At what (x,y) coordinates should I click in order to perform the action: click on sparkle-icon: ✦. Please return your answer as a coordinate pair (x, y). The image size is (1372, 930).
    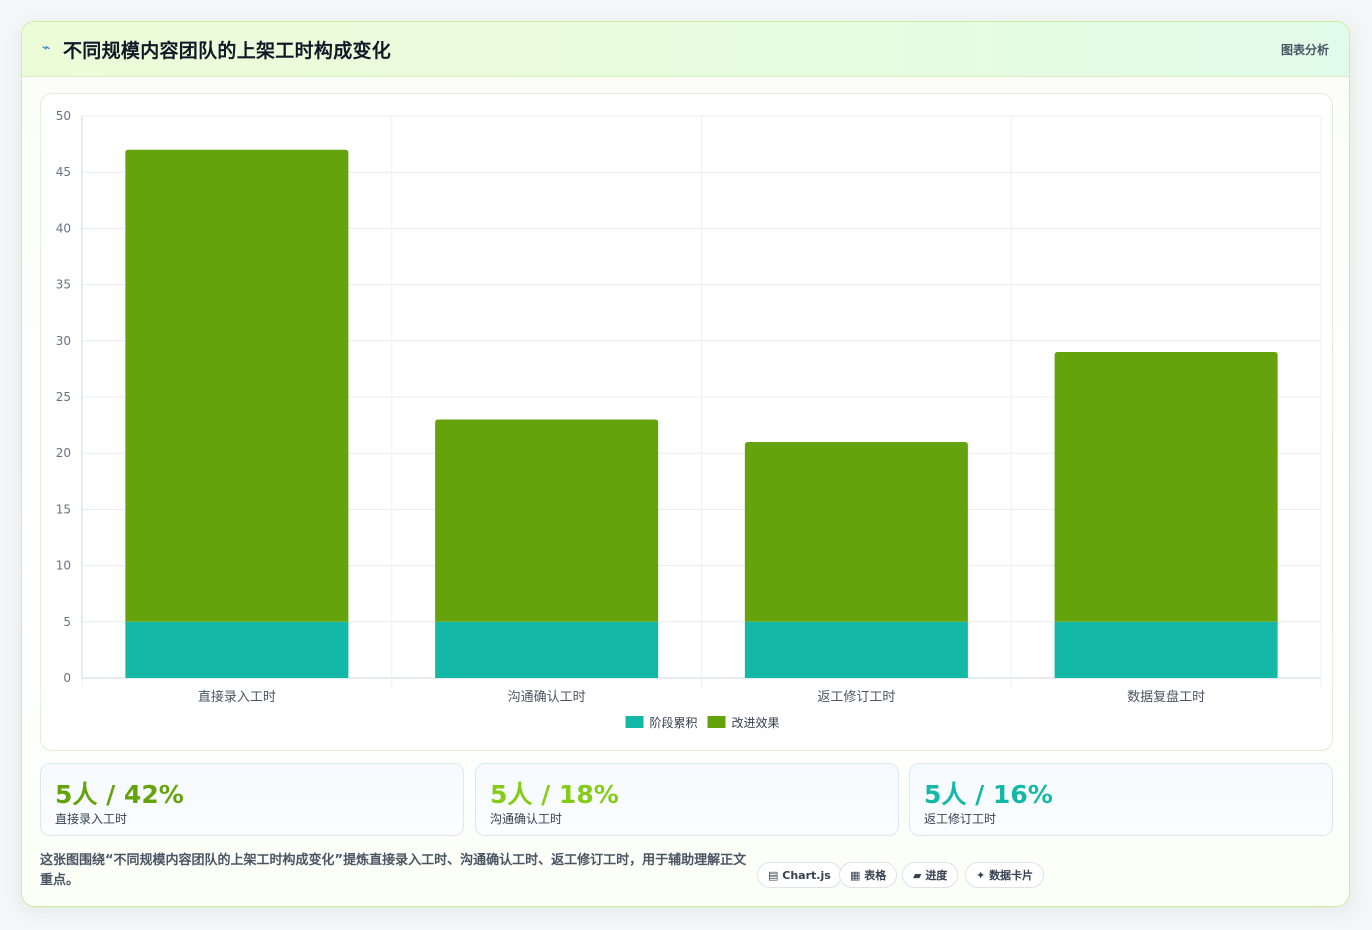
    Looking at the image, I should click on (981, 875).